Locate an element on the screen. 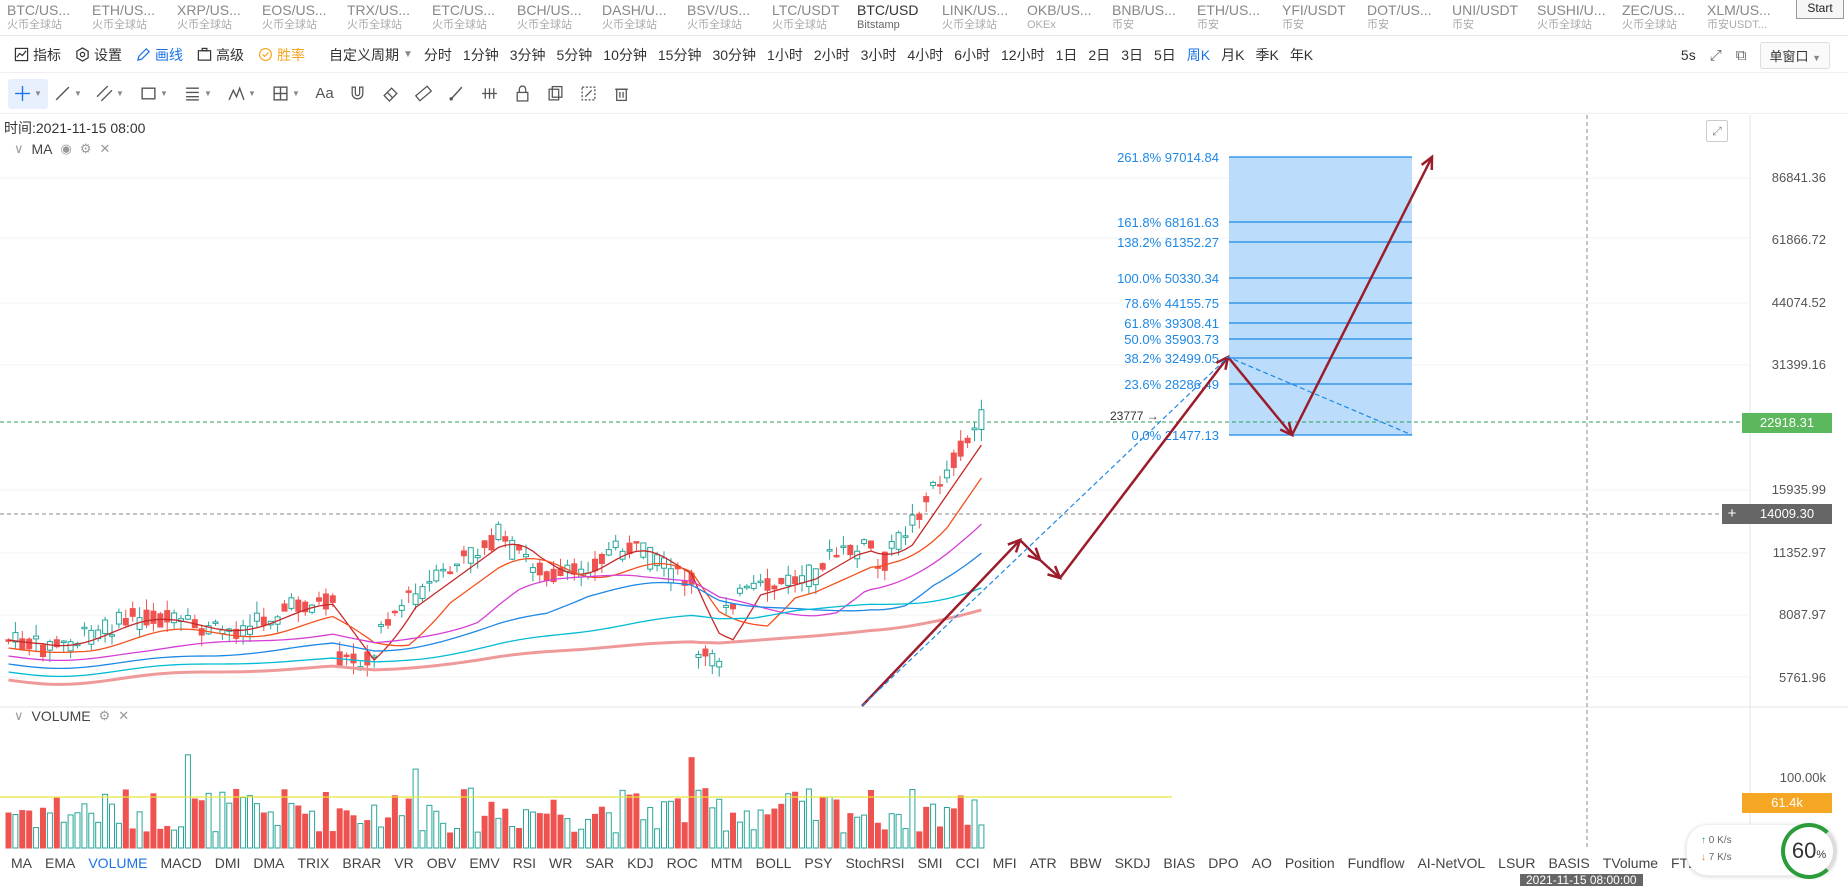  pair-tab: BCH/US... 火币全球站 is located at coordinates (552, 17).